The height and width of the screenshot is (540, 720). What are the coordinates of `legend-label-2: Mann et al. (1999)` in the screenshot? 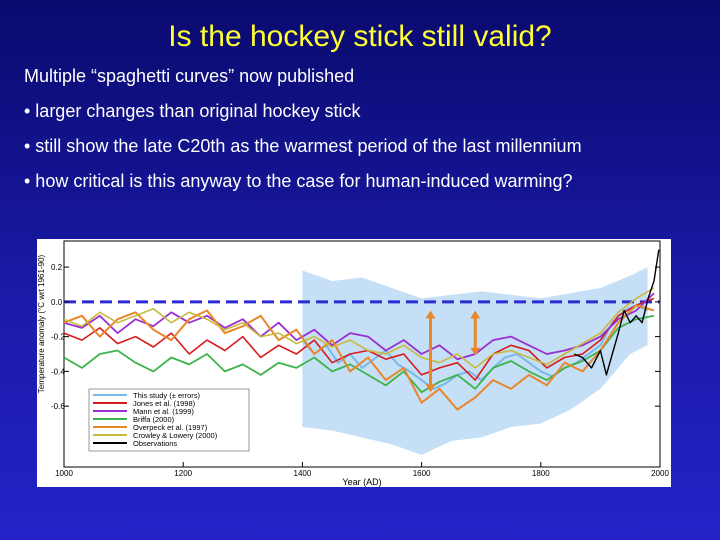 It's located at (163, 411).